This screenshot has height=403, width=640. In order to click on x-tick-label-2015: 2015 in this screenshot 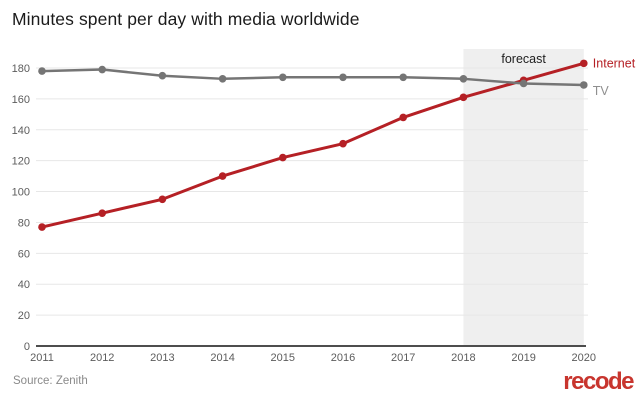, I will do `click(283, 358)`.